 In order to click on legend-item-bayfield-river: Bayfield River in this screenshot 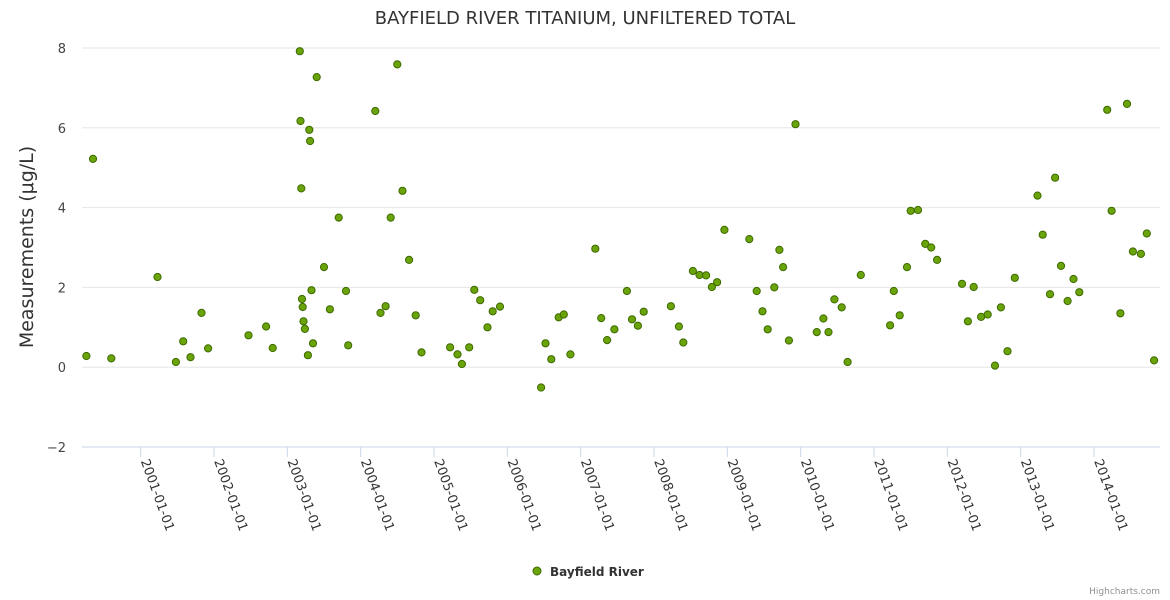, I will do `click(597, 572)`.